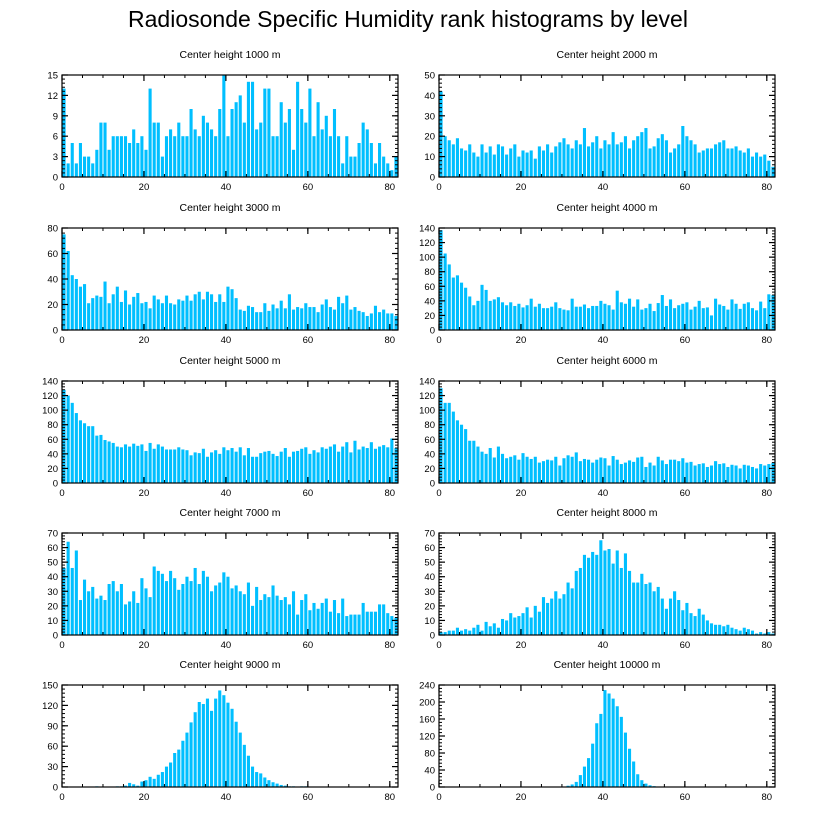  What do you see at coordinates (50, 411) in the screenshot?
I see `y-tick-label: 100` at bounding box center [50, 411].